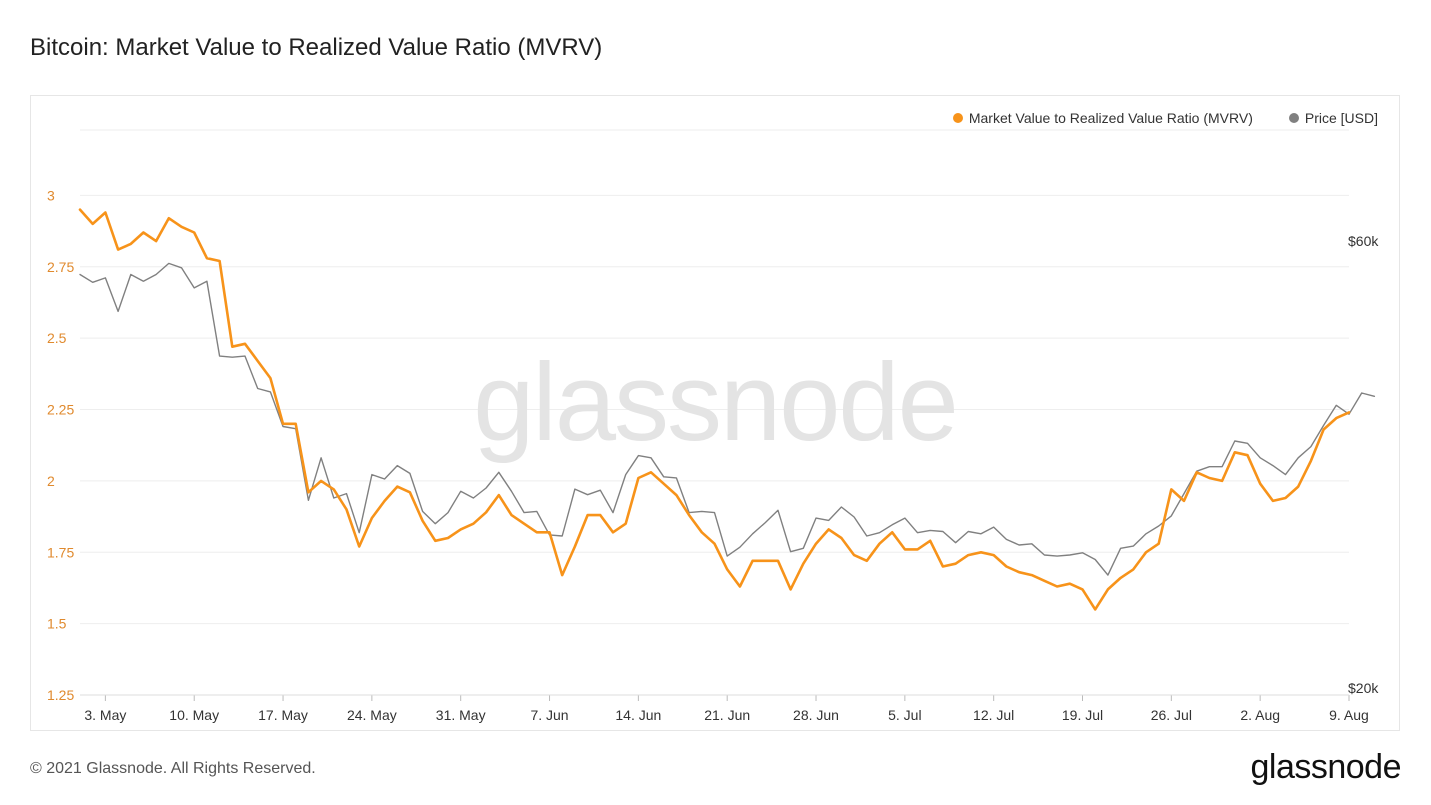  Describe the element at coordinates (993, 715) in the screenshot. I see `x-axis-tick-label: 12. Jul` at that location.